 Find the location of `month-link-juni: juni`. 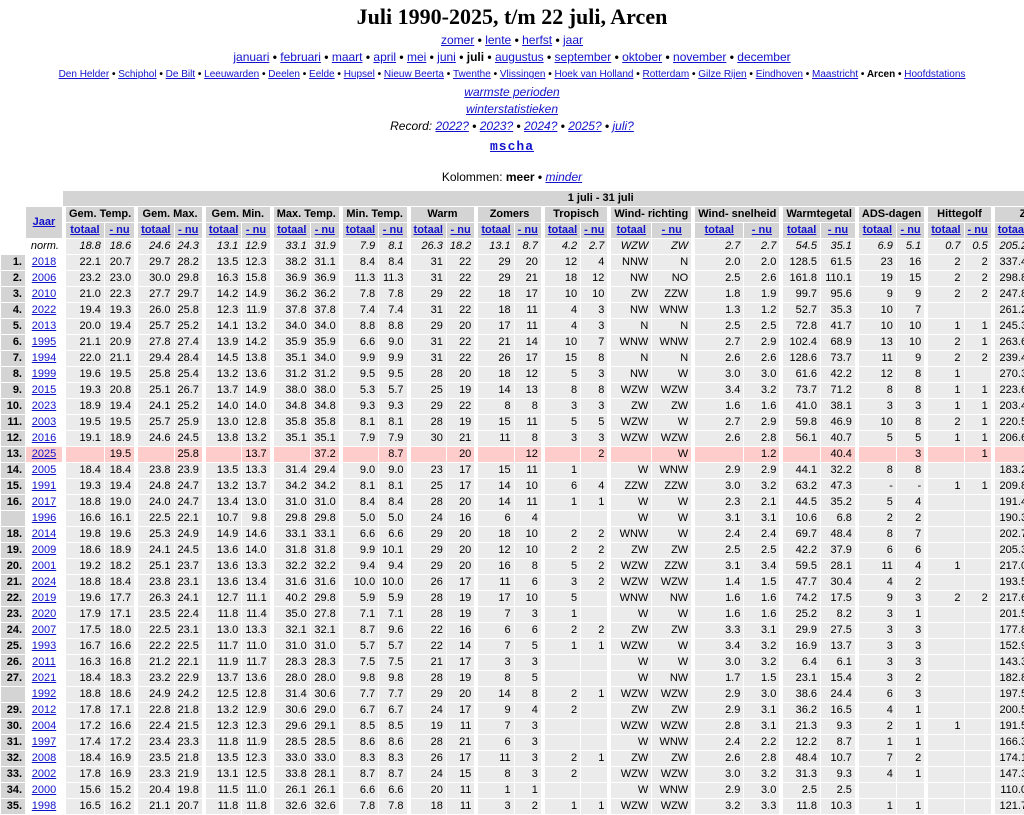

month-link-juni: juni is located at coordinates (446, 57).